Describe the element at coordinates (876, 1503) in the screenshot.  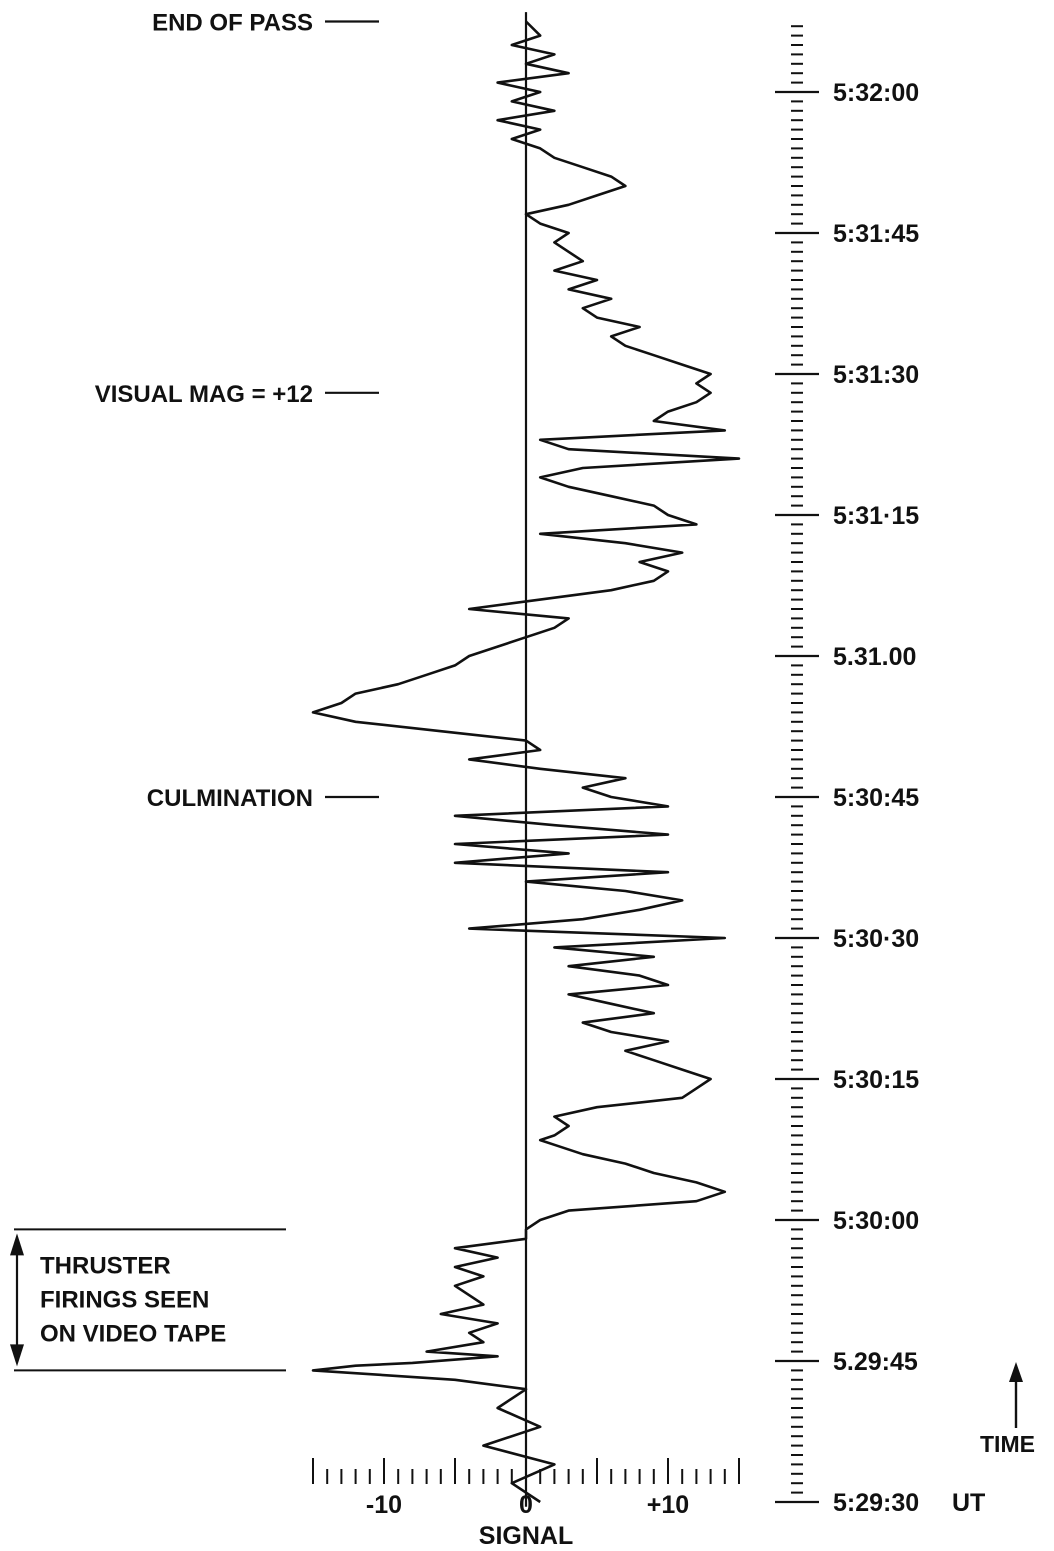
I see `time-tick-label: 5:29:30` at that location.